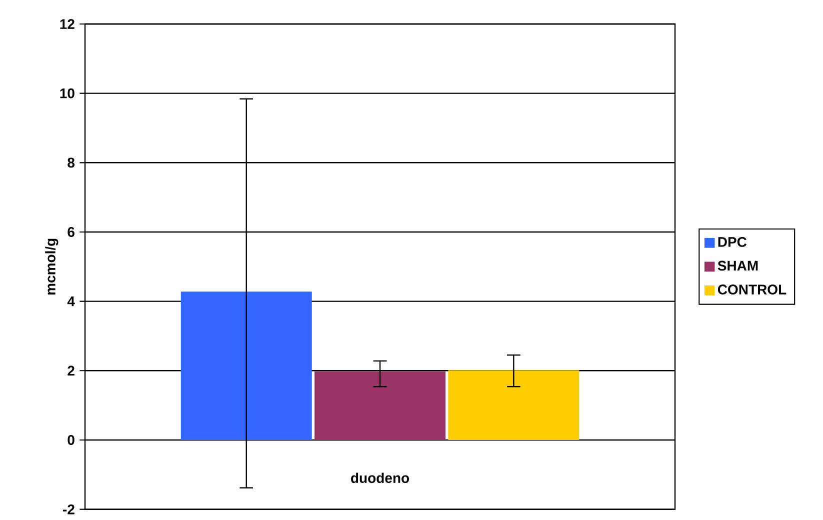  I want to click on y-tick-label: 12, so click(67, 24).